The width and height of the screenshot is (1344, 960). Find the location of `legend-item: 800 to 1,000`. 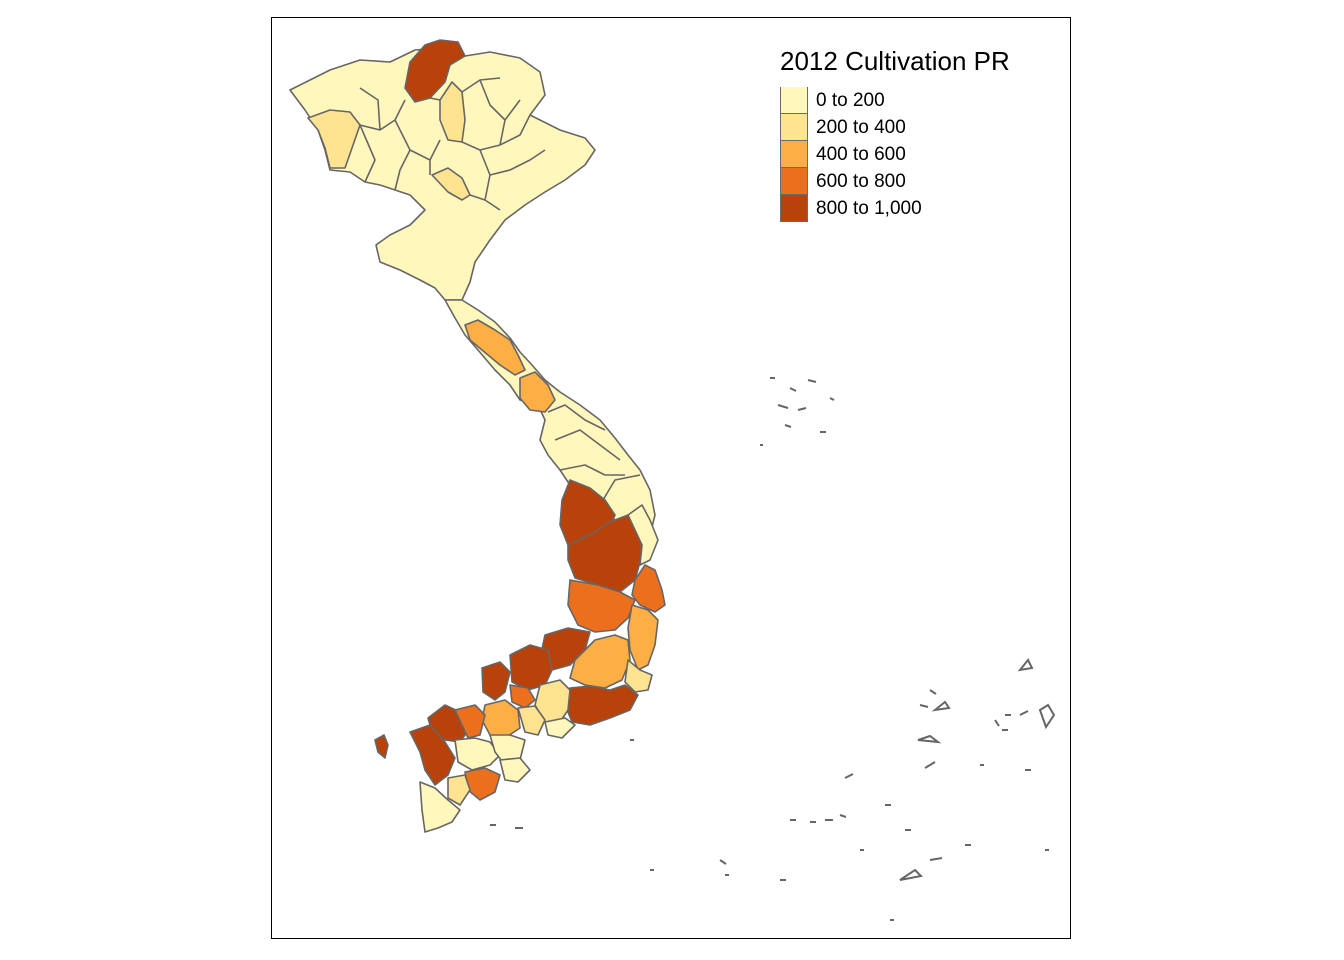

legend-item: 800 to 1,000 is located at coordinates (895, 208).